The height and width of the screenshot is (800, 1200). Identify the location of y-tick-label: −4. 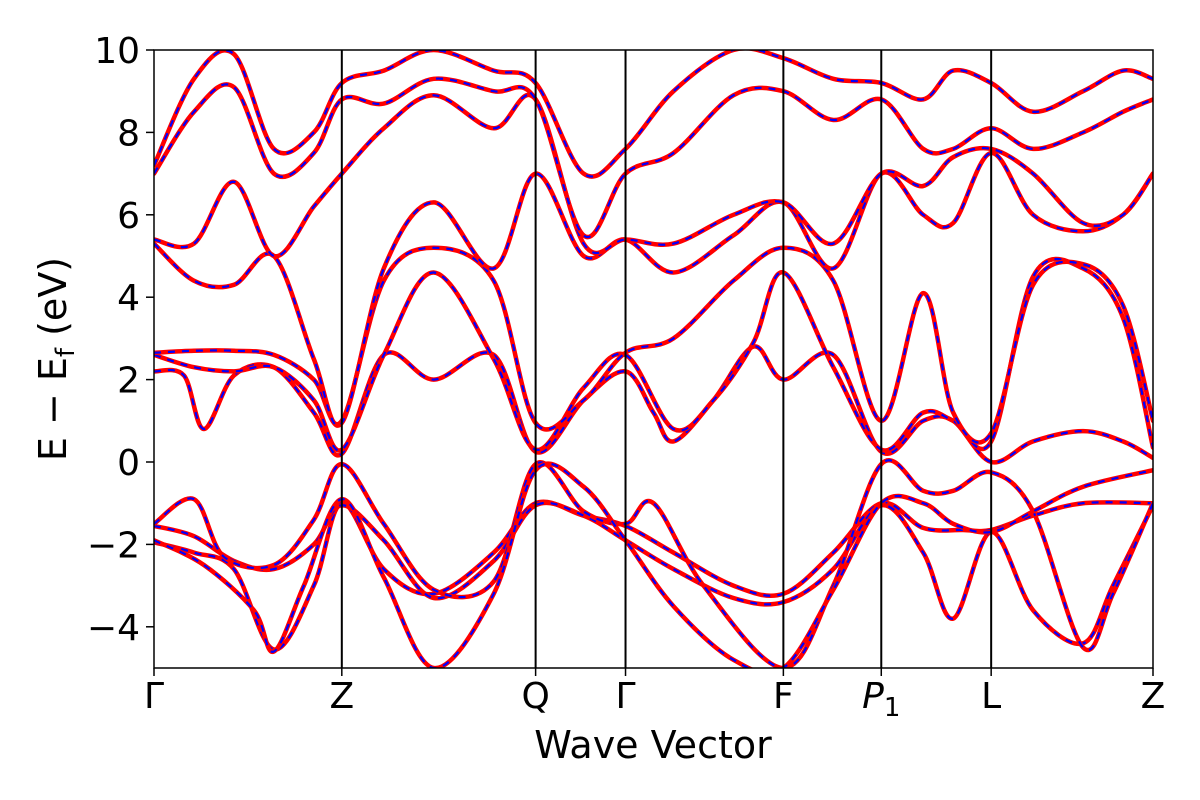
(113, 628).